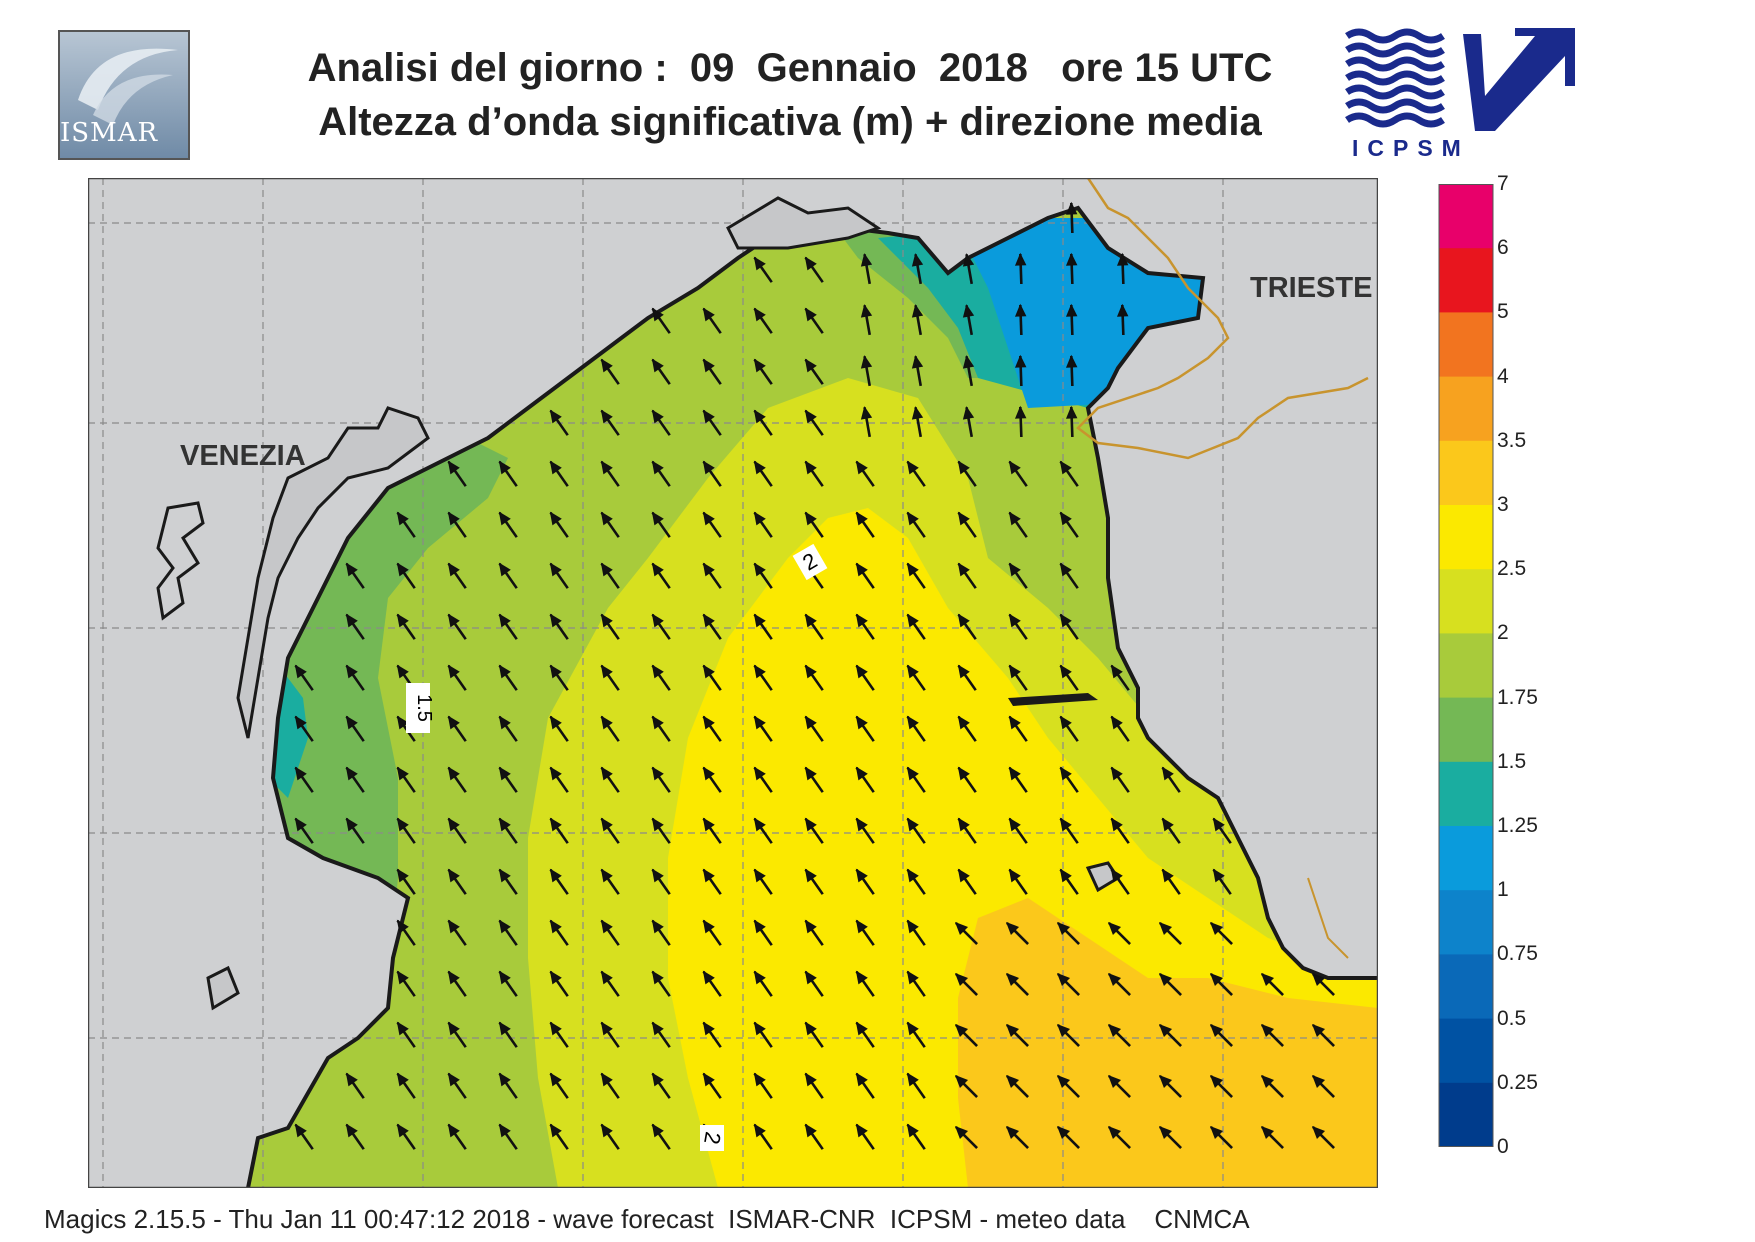 Image resolution: width=1755 pixels, height=1242 pixels. I want to click on icpsm-logo, so click(1460, 79).